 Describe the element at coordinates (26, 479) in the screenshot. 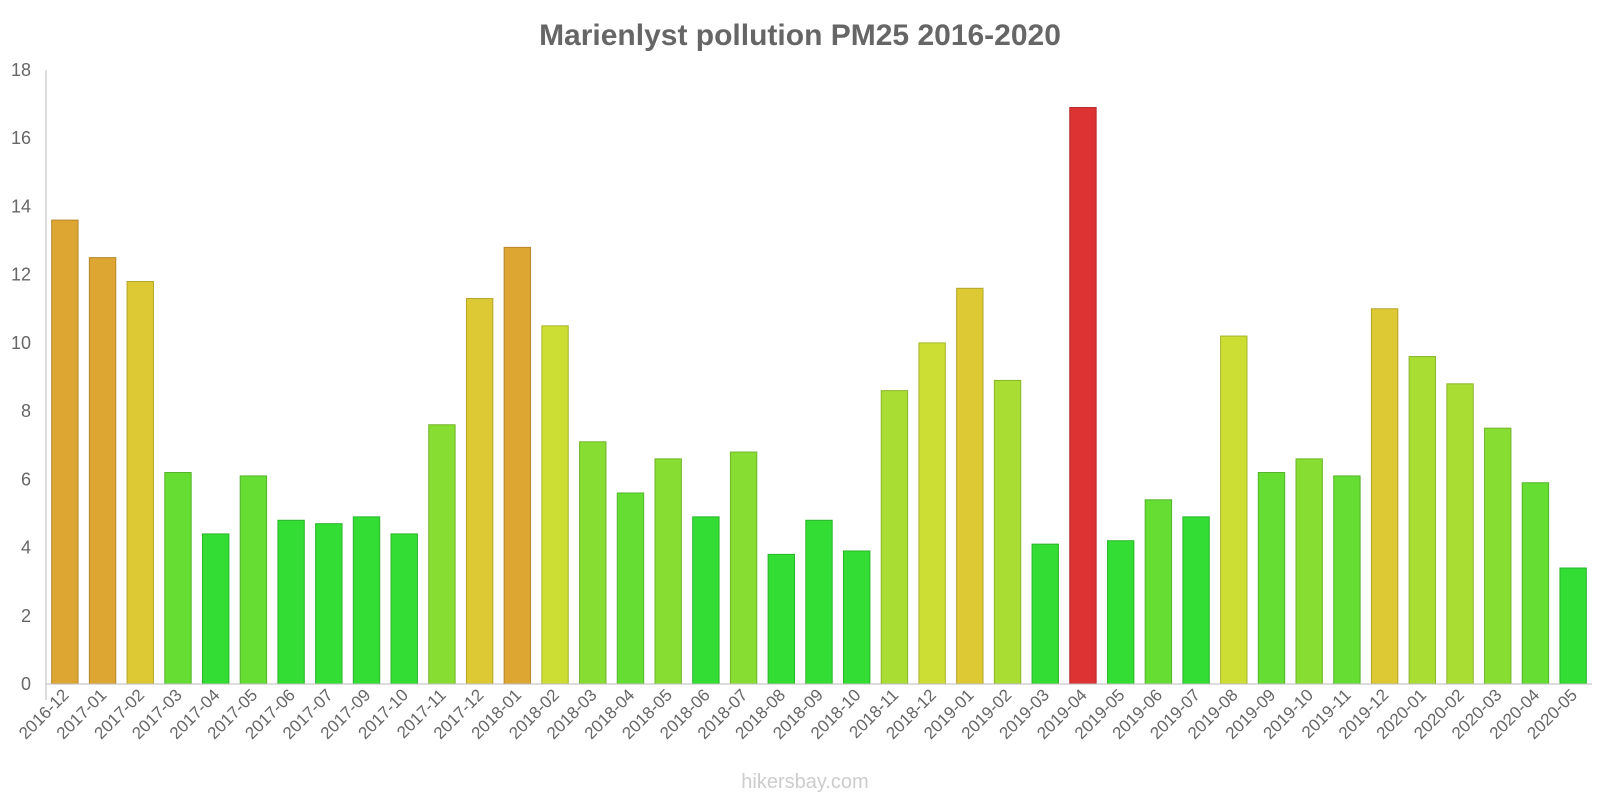

I see `y-tick-label: 6` at that location.